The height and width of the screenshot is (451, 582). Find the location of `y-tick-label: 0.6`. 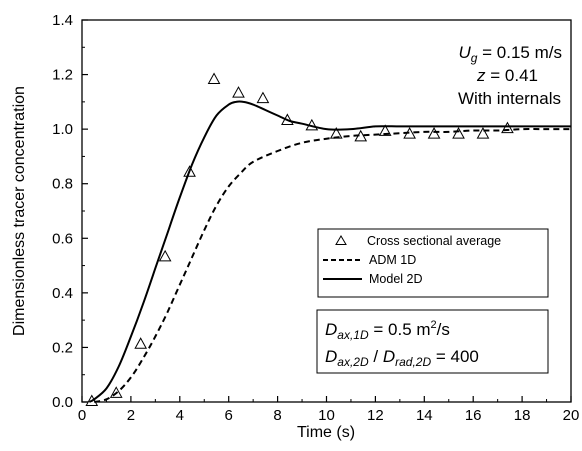

y-tick-label: 0.6 is located at coordinates (62, 238).